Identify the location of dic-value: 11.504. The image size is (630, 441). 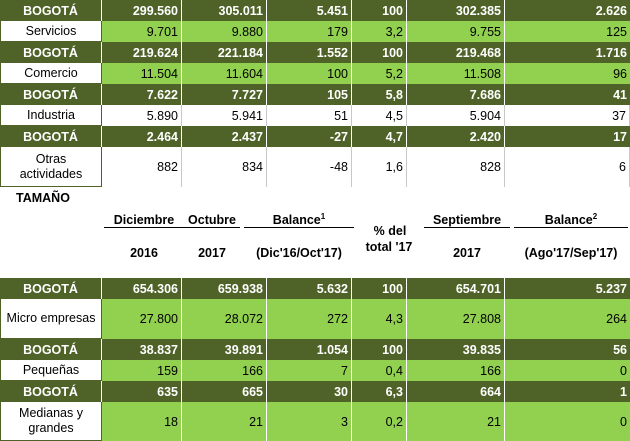
(142, 73).